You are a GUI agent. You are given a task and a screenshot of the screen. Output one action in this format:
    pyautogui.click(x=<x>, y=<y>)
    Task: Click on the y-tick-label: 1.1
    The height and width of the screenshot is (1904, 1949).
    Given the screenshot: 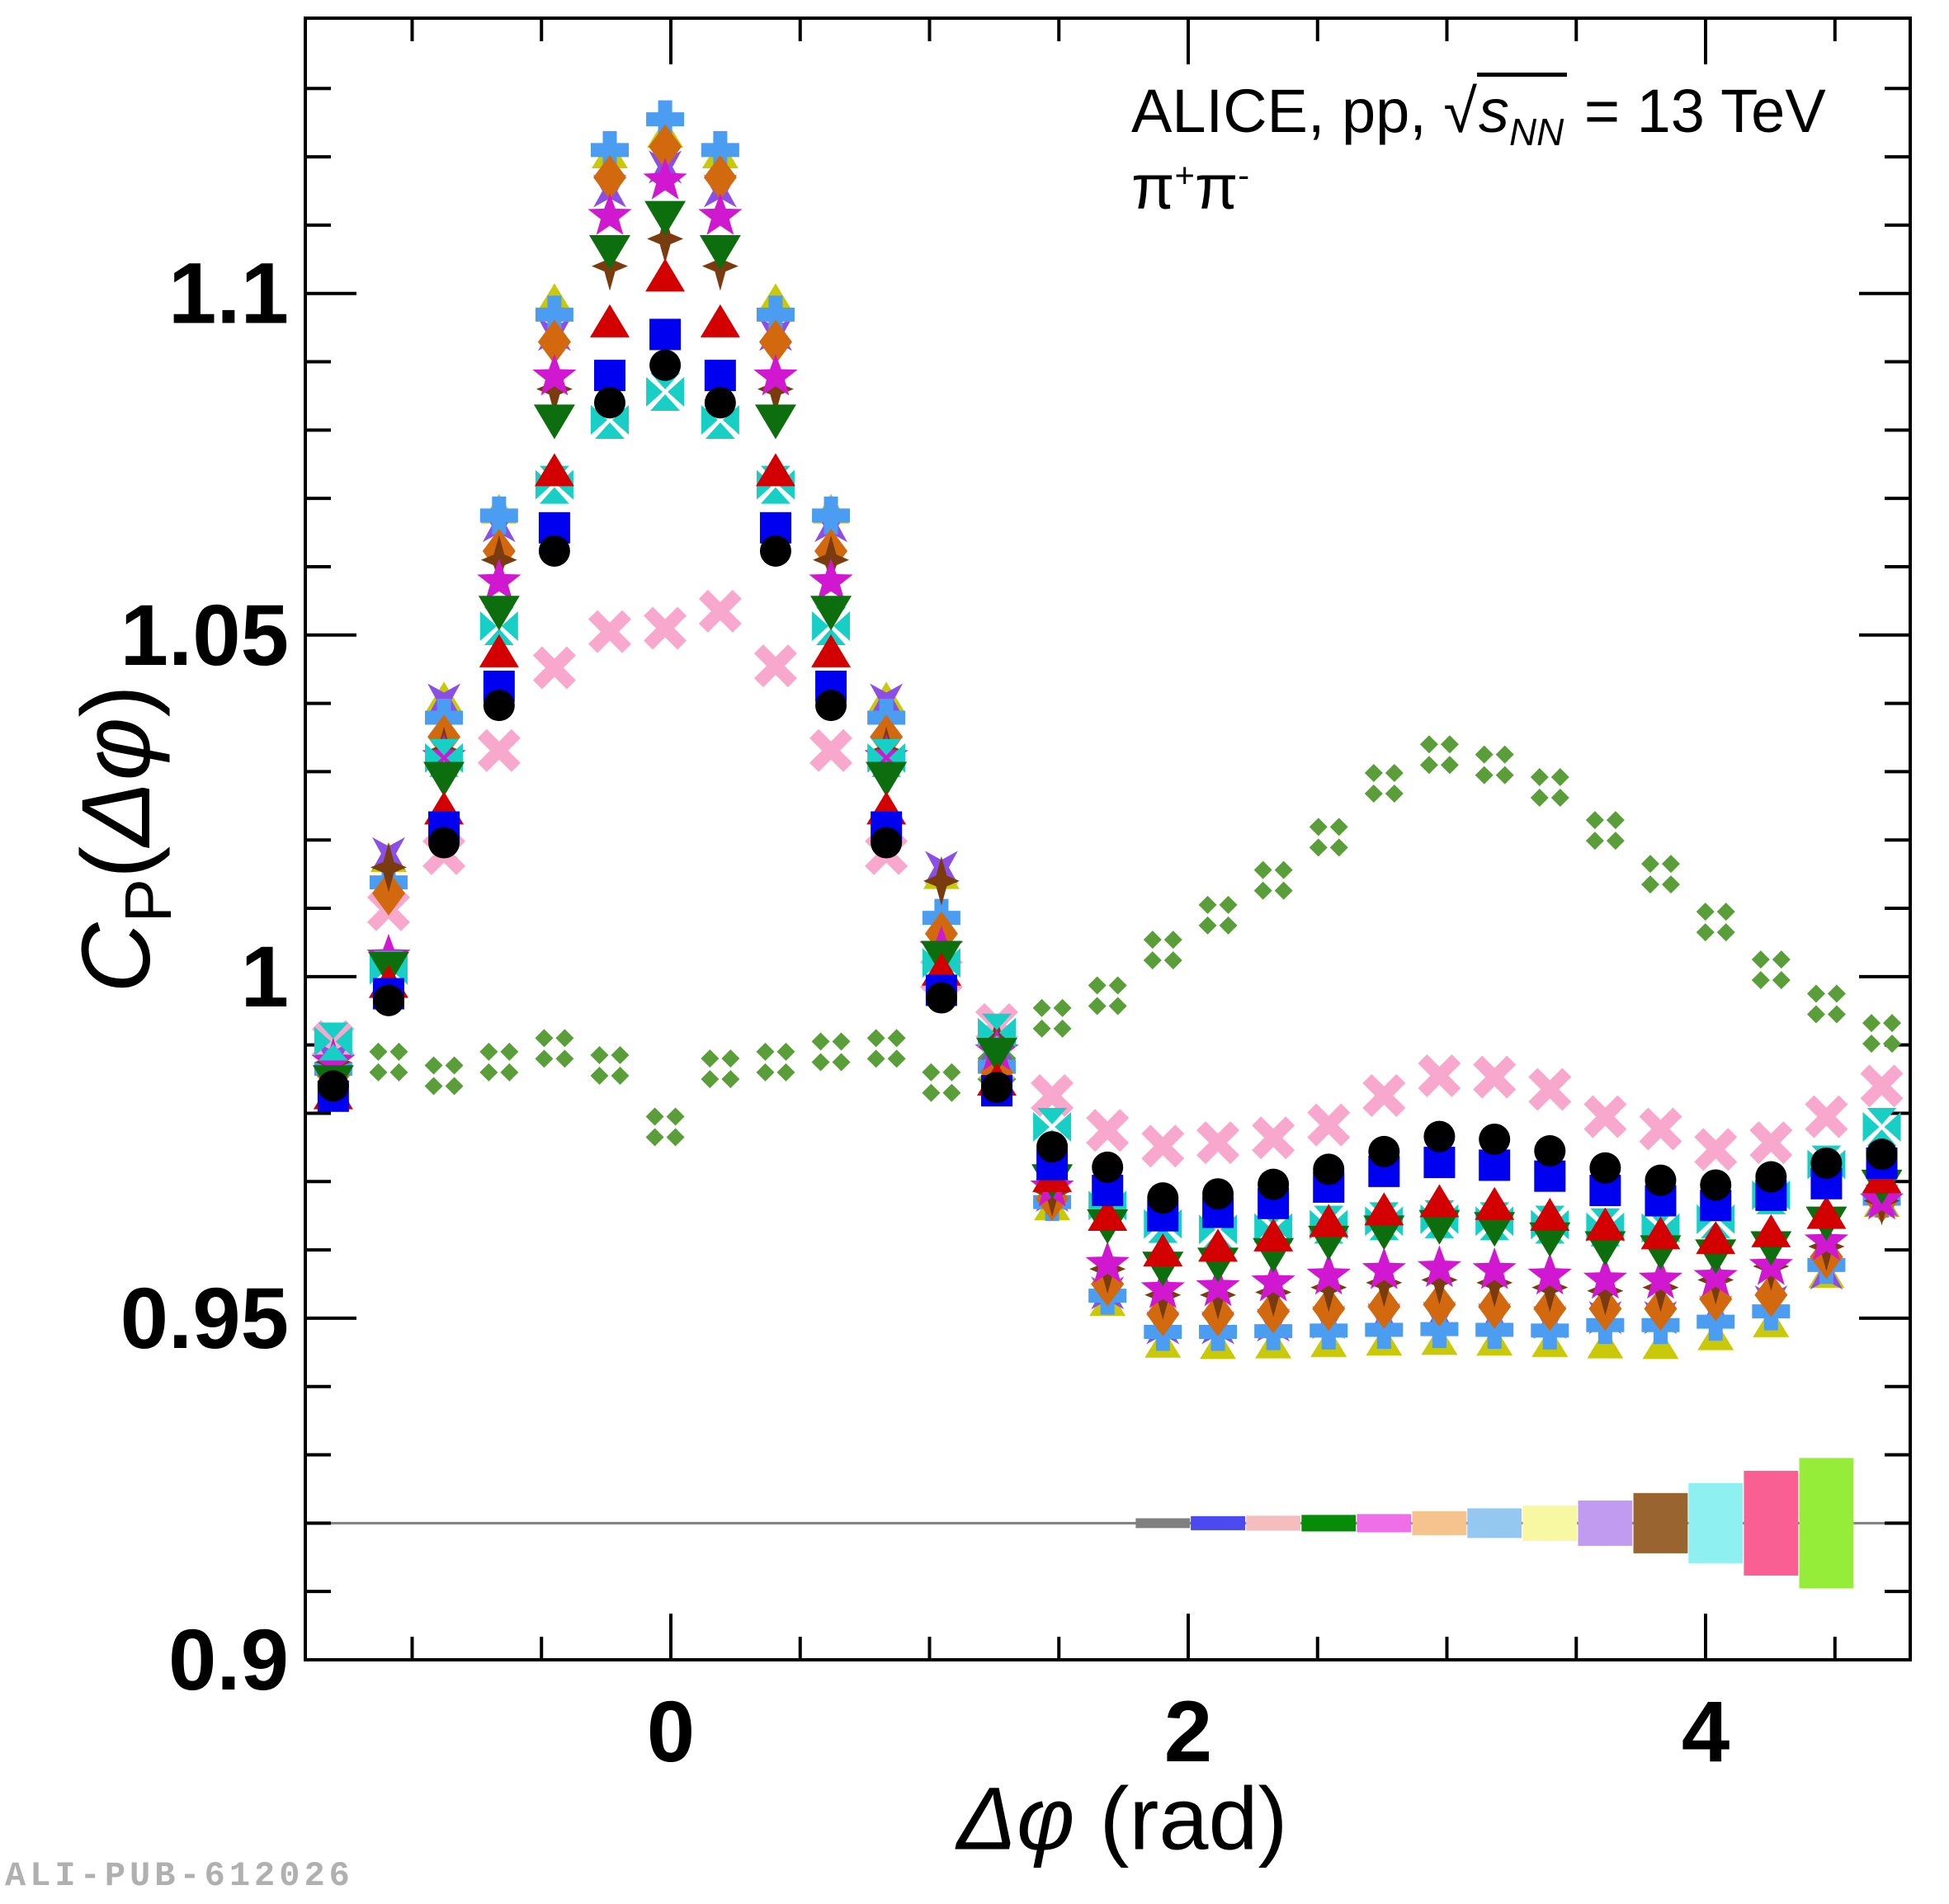 What is the action you would take?
    pyautogui.click(x=228, y=294)
    